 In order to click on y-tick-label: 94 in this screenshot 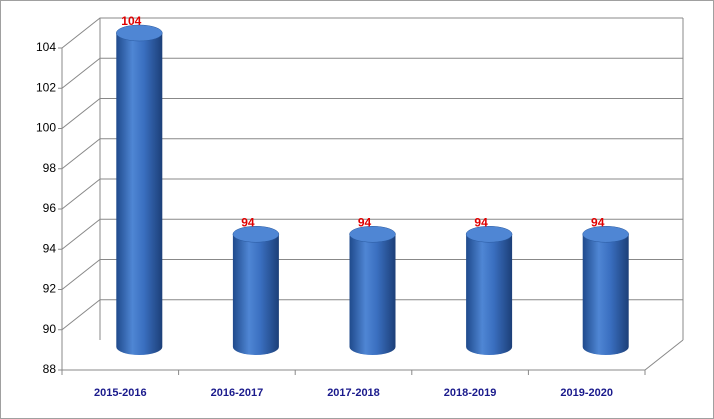, I will do `click(50, 248)`.